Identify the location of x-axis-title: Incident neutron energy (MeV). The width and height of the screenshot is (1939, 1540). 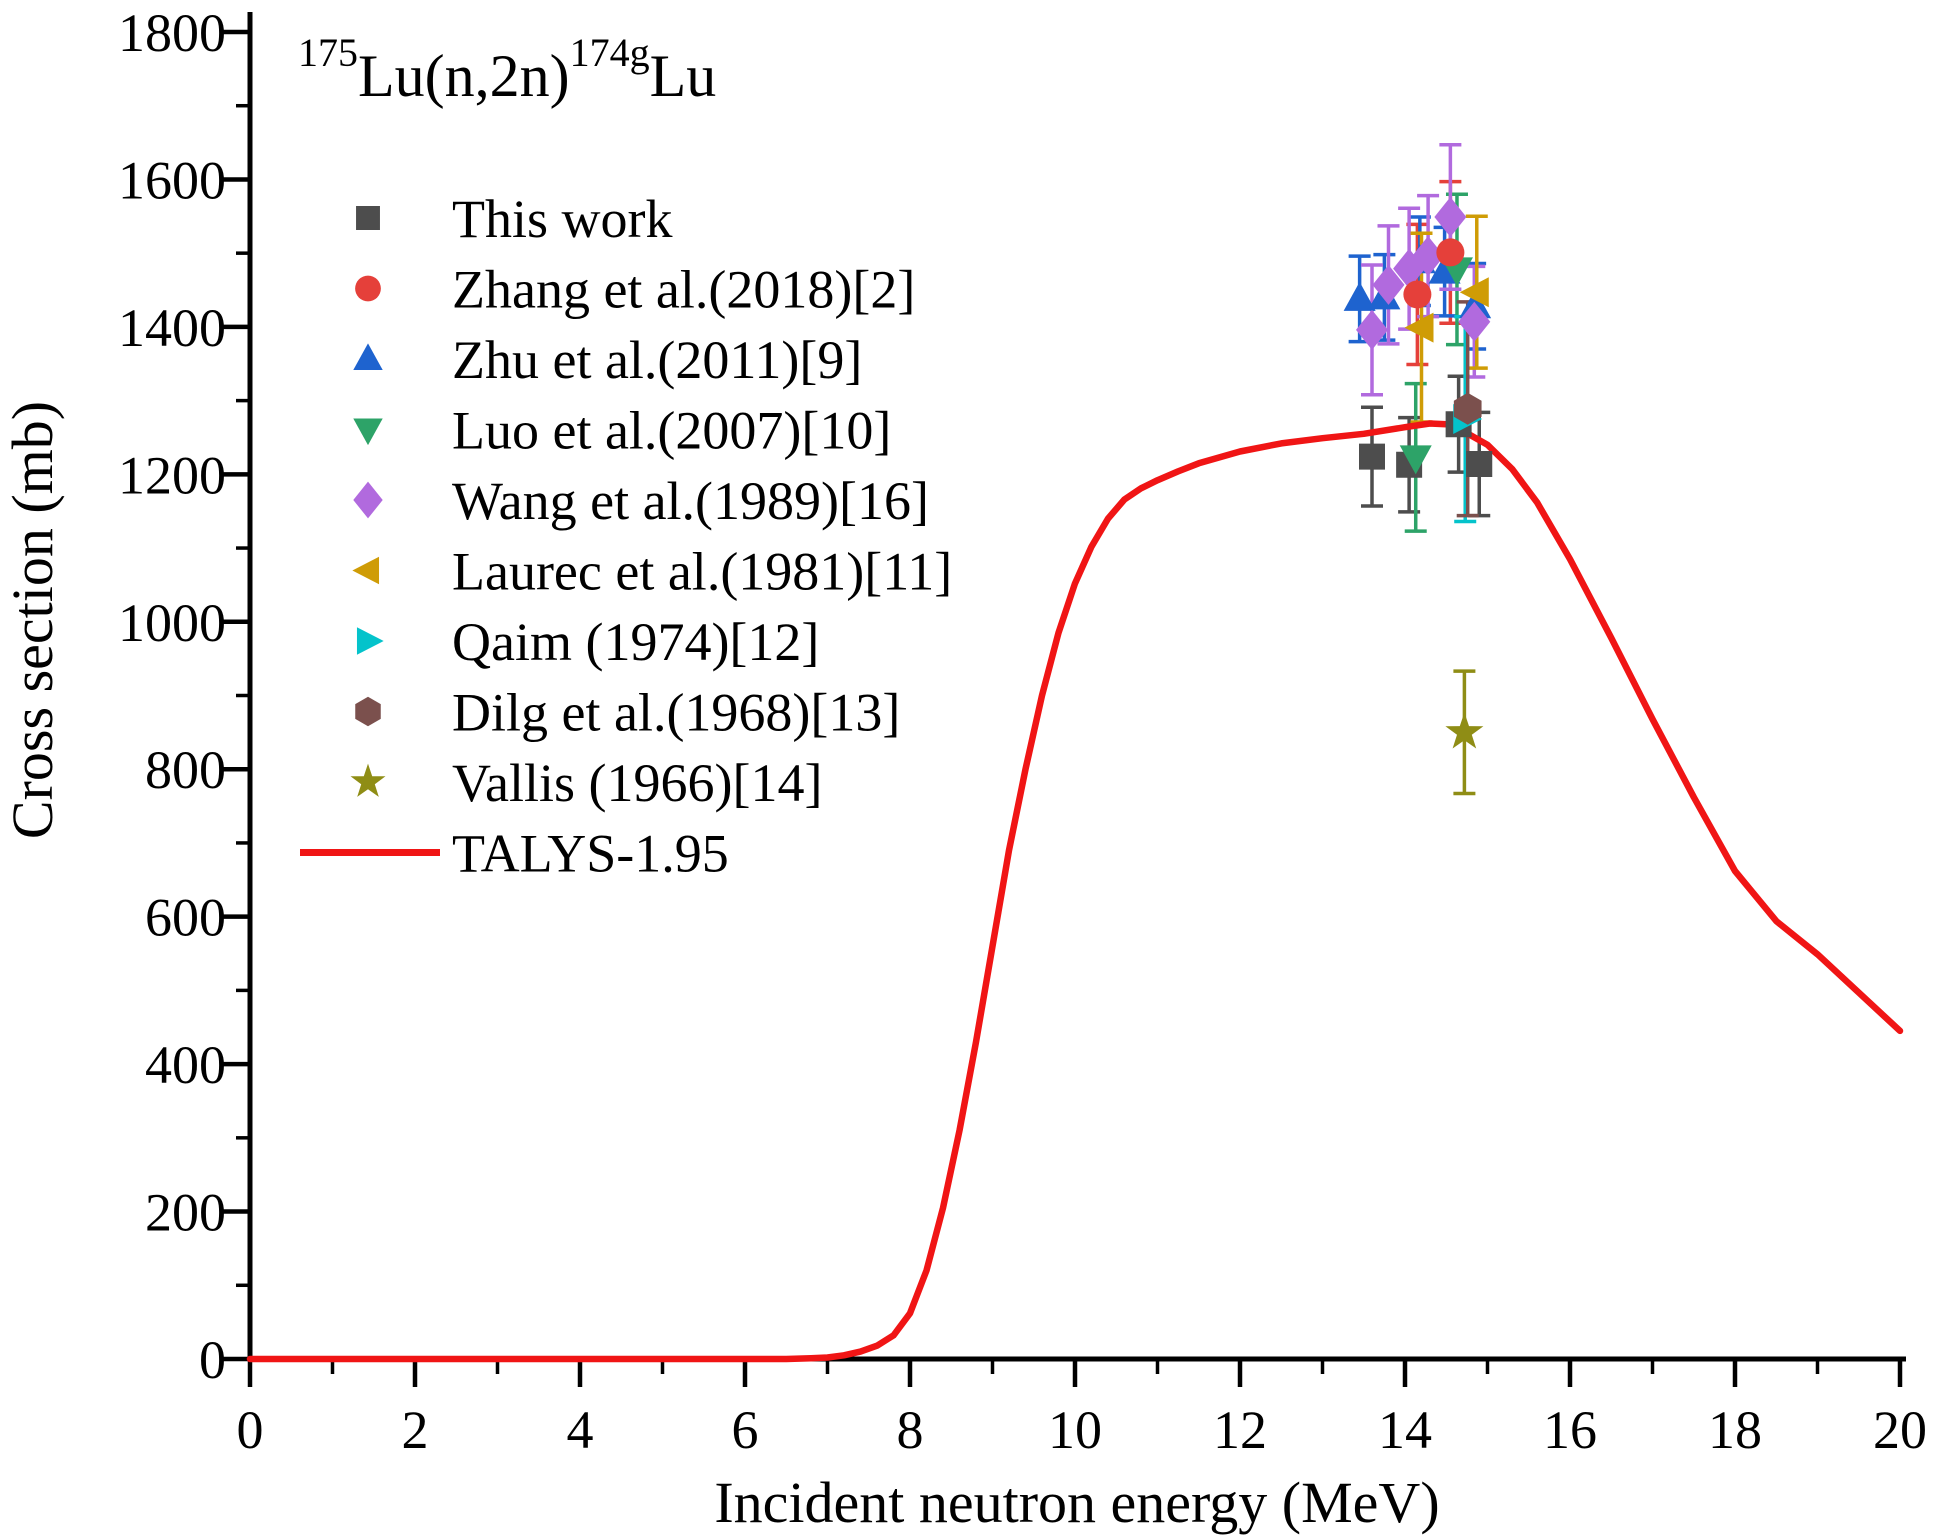
(1076, 1502).